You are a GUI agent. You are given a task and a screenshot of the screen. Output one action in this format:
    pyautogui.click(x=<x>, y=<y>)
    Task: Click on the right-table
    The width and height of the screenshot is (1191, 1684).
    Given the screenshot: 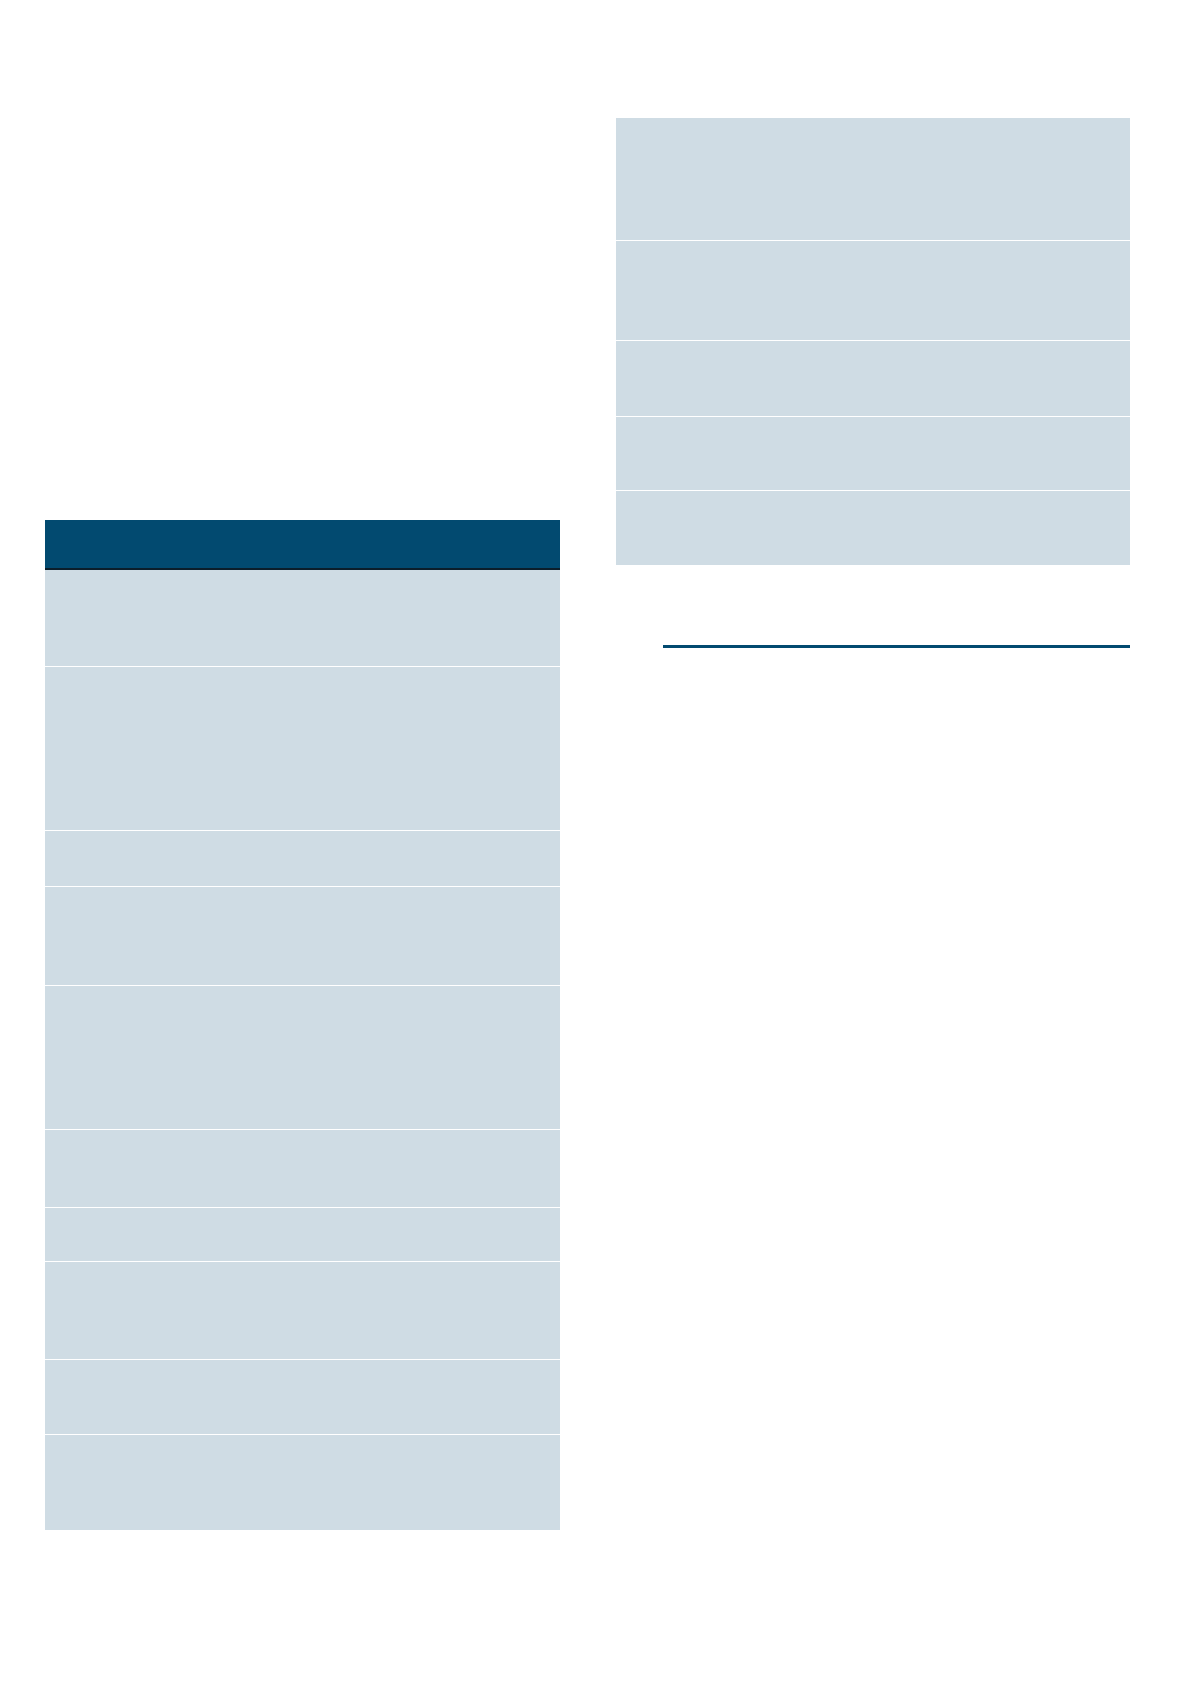 What is the action you would take?
    pyautogui.click(x=873, y=341)
    